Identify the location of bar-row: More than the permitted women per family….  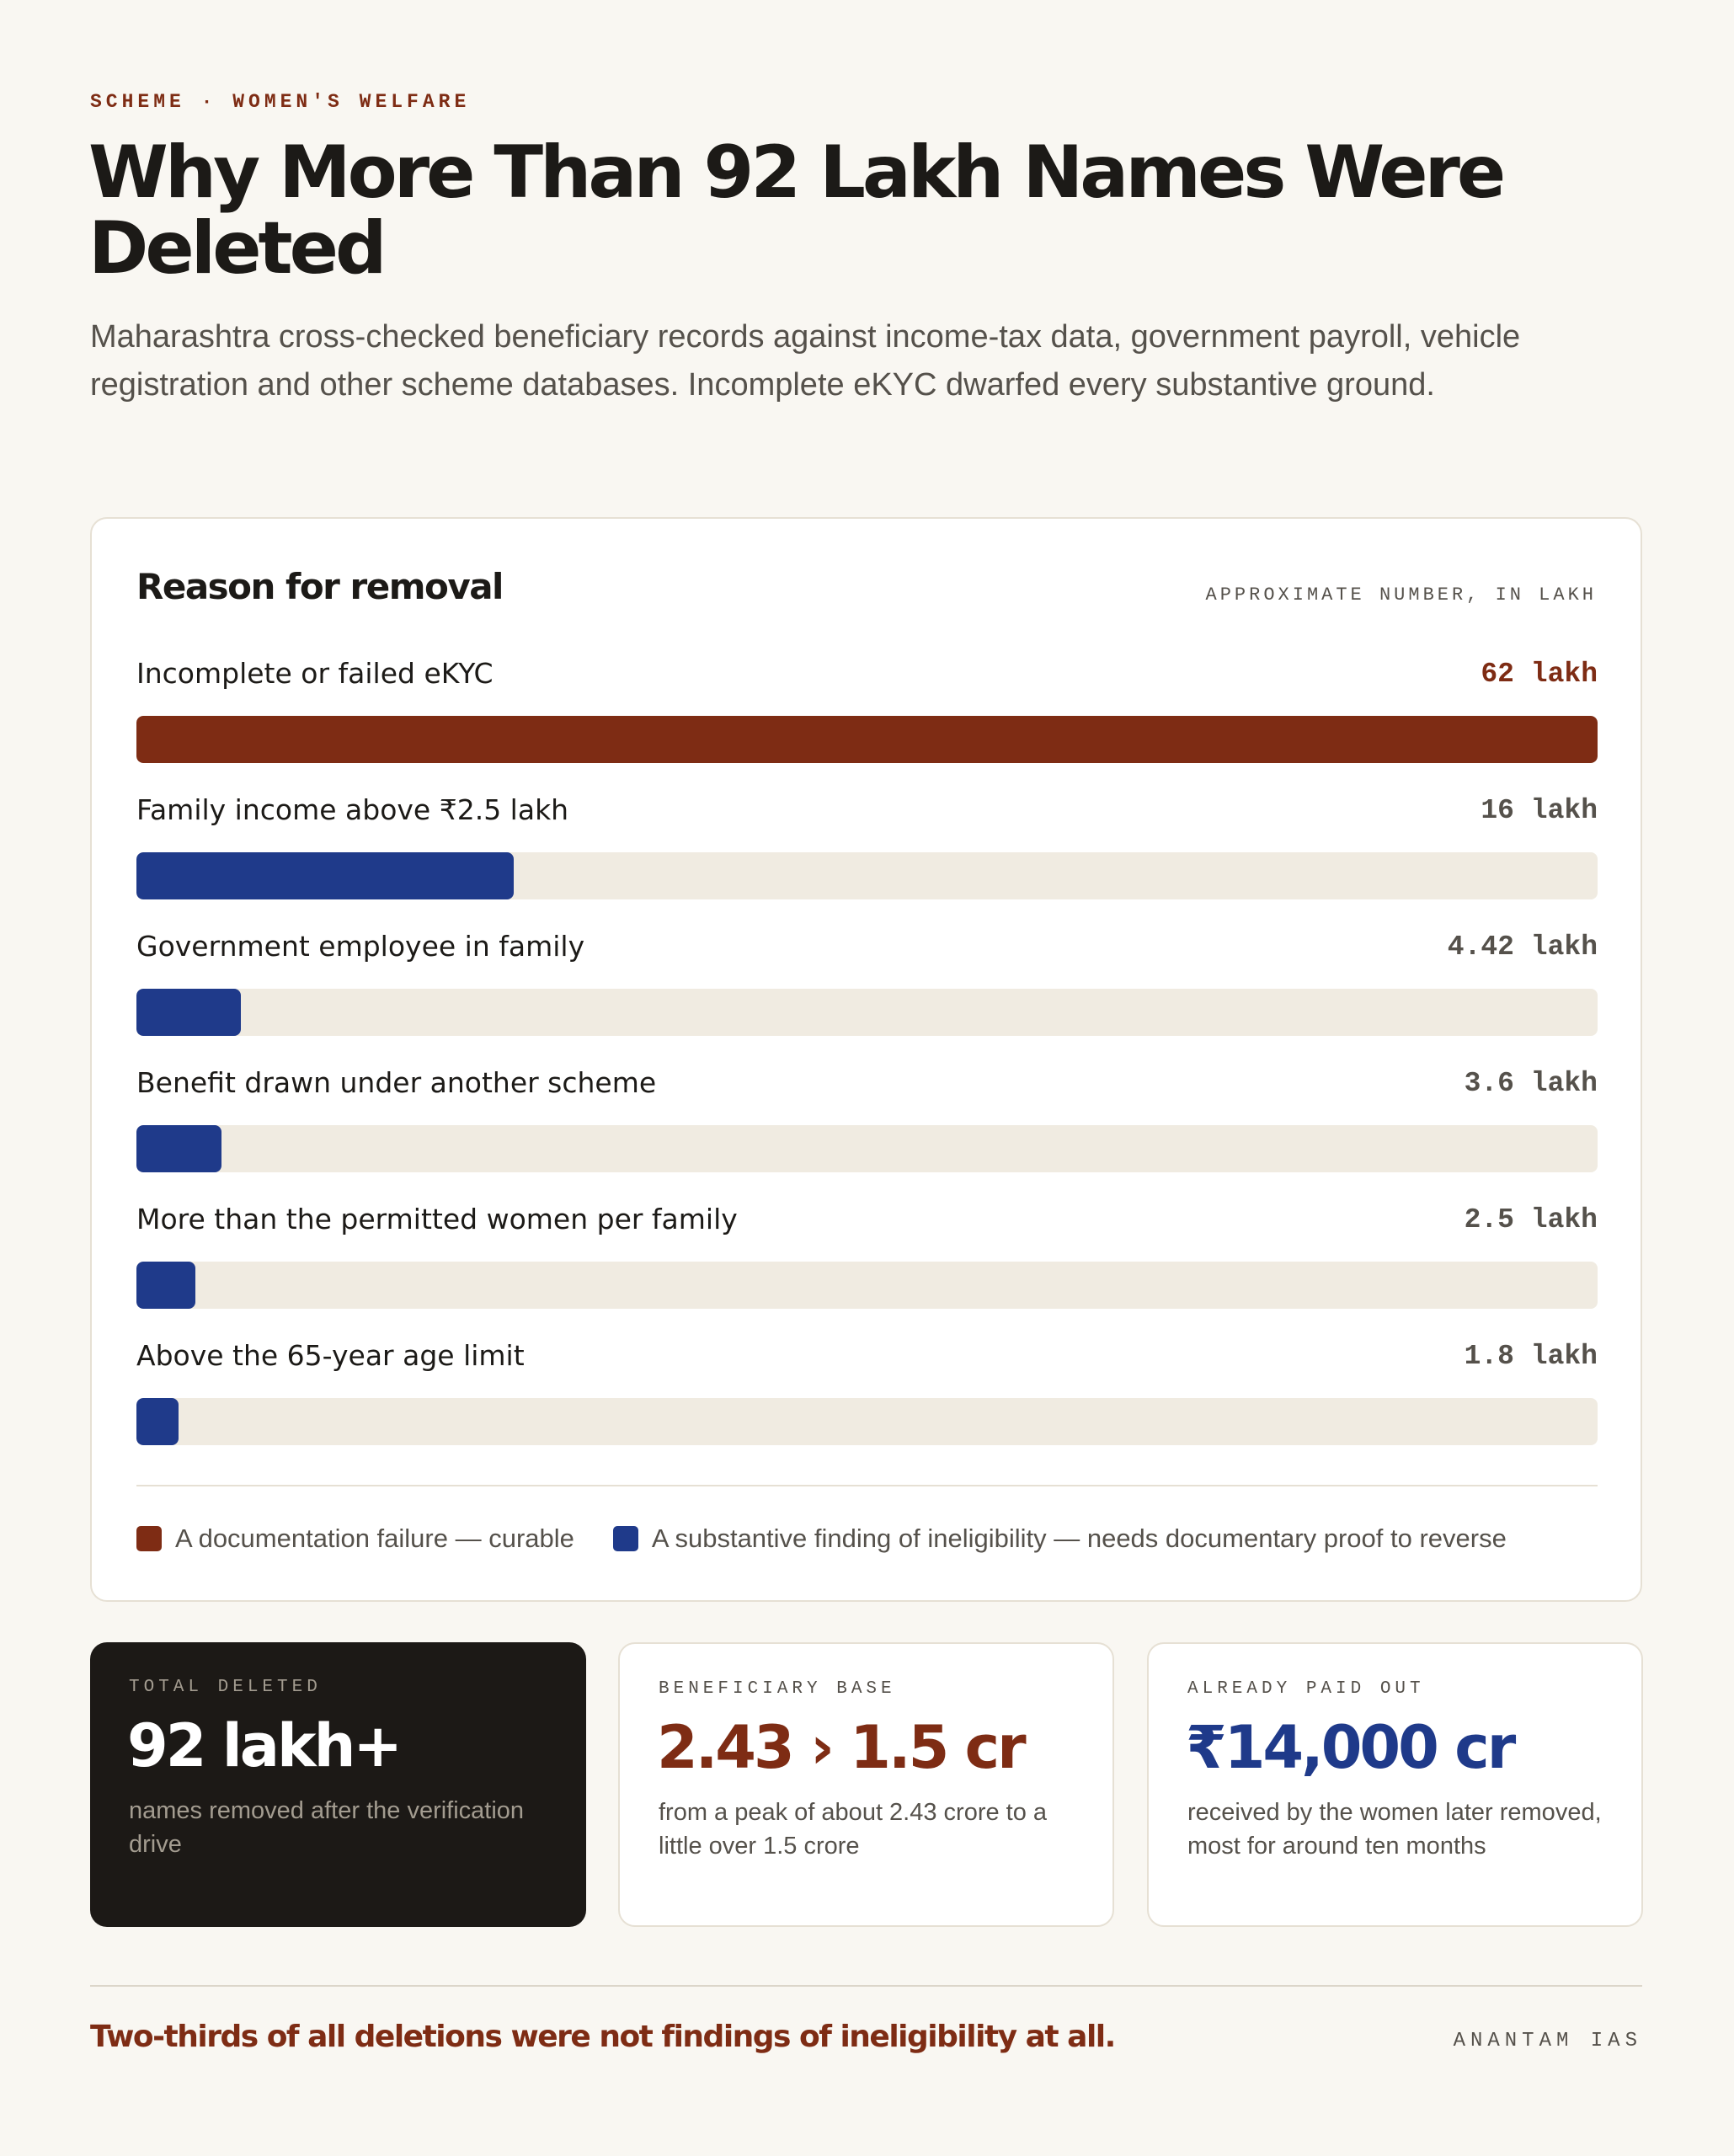
(867, 1262).